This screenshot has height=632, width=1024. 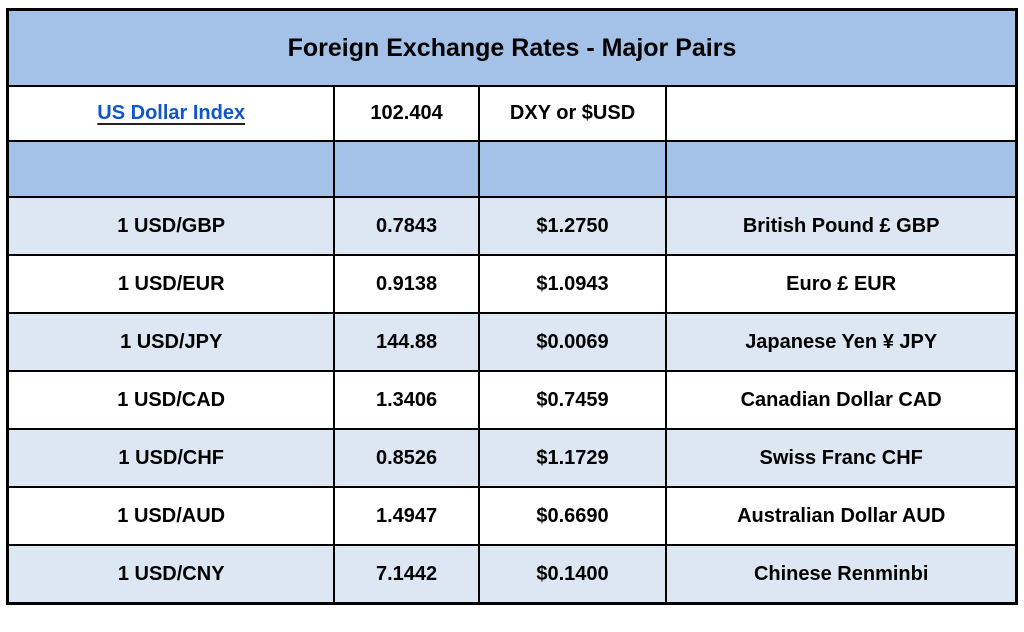 I want to click on rate-cell: 1.3406, so click(x=406, y=400).